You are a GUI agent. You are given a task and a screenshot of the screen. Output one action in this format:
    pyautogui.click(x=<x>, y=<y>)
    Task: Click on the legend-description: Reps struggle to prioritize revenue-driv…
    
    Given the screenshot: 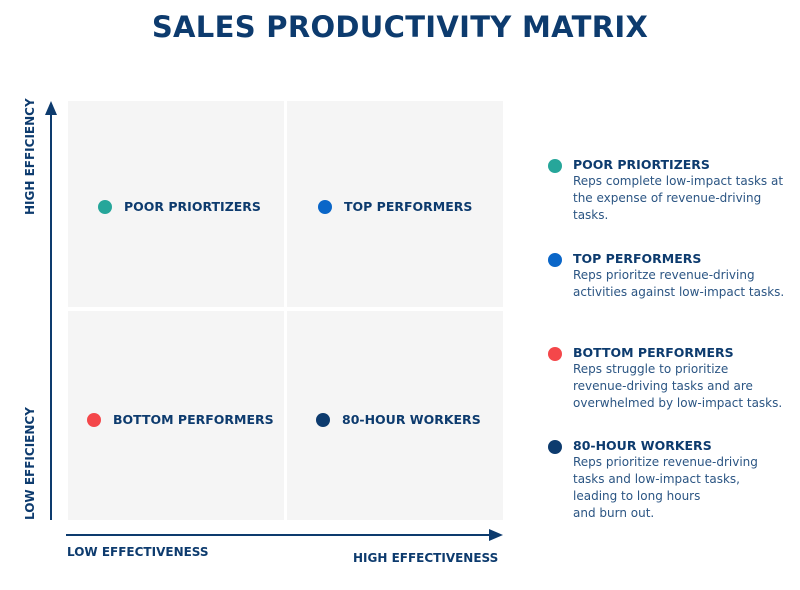 What is the action you would take?
    pyautogui.click(x=678, y=386)
    